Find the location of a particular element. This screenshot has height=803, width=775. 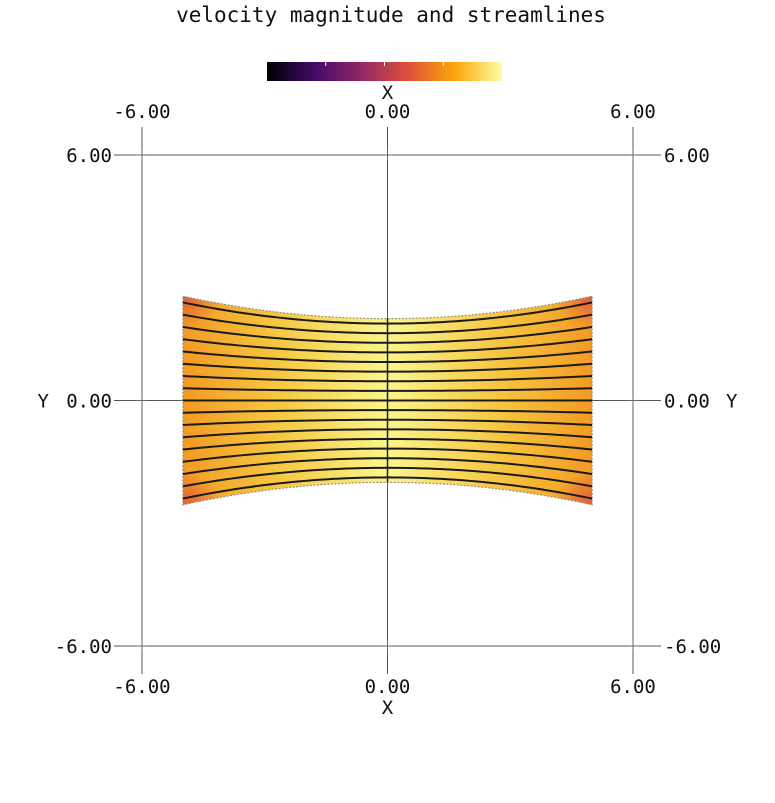

y-axis-label-left: Y is located at coordinates (44, 402).